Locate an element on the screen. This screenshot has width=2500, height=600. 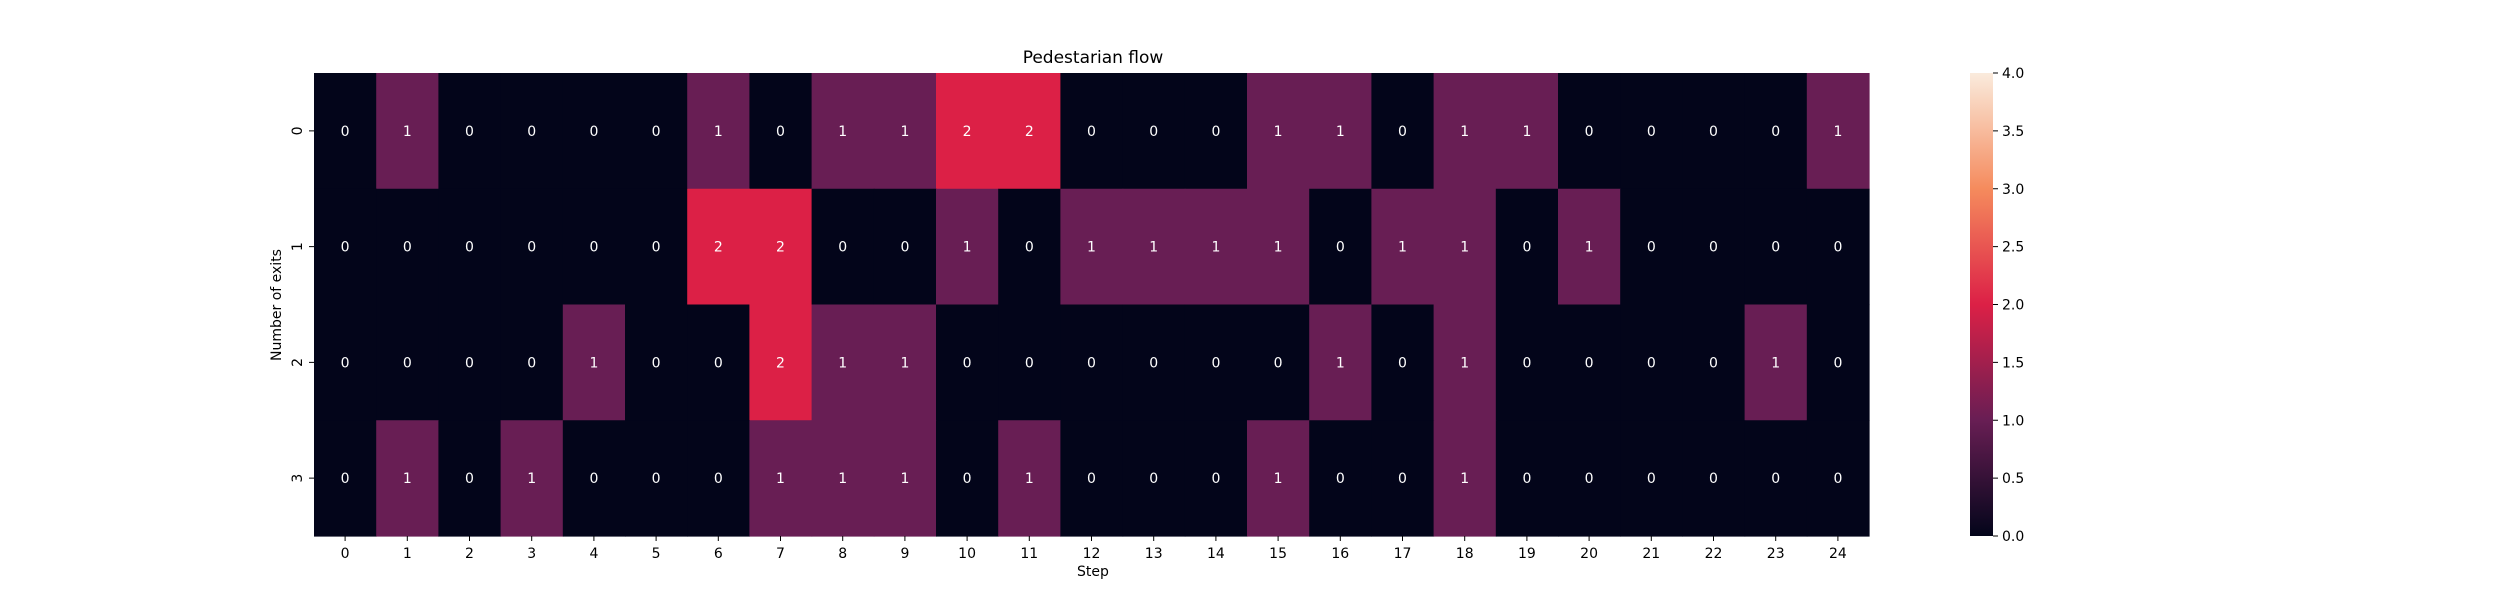
x-tick-label: 8 is located at coordinates (842, 554).